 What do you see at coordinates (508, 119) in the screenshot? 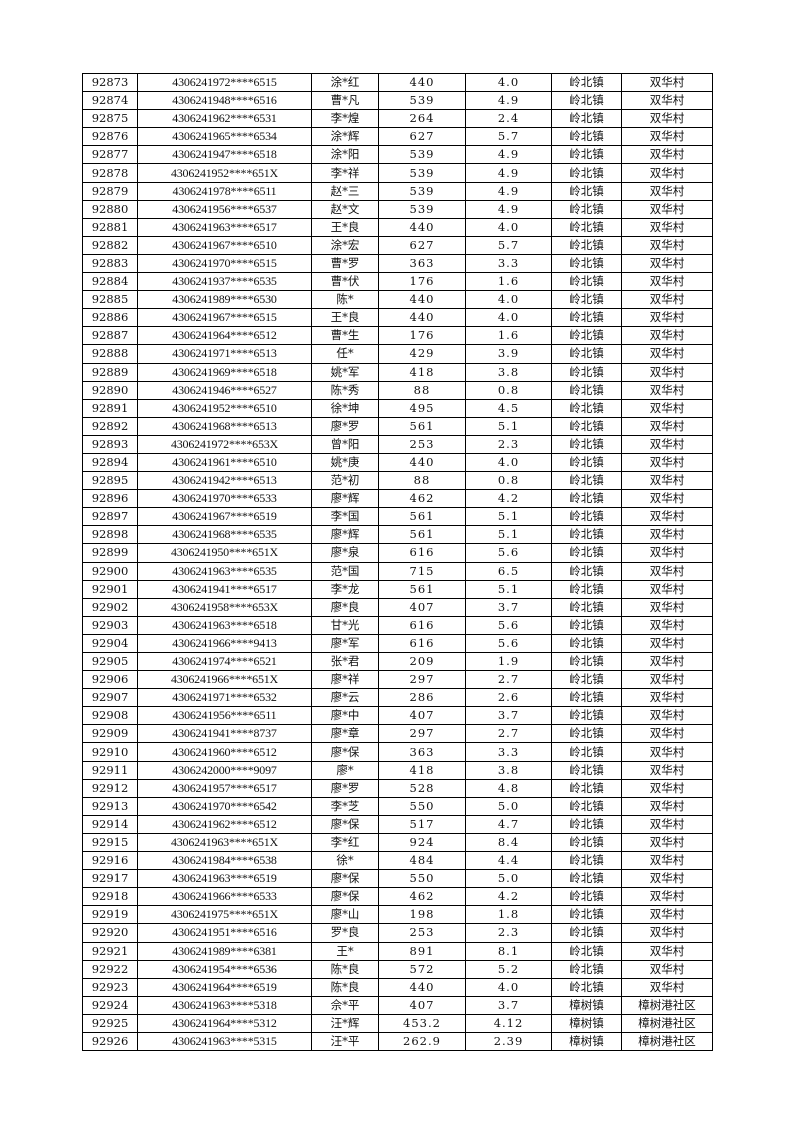
I see `area-cell: 2.4` at bounding box center [508, 119].